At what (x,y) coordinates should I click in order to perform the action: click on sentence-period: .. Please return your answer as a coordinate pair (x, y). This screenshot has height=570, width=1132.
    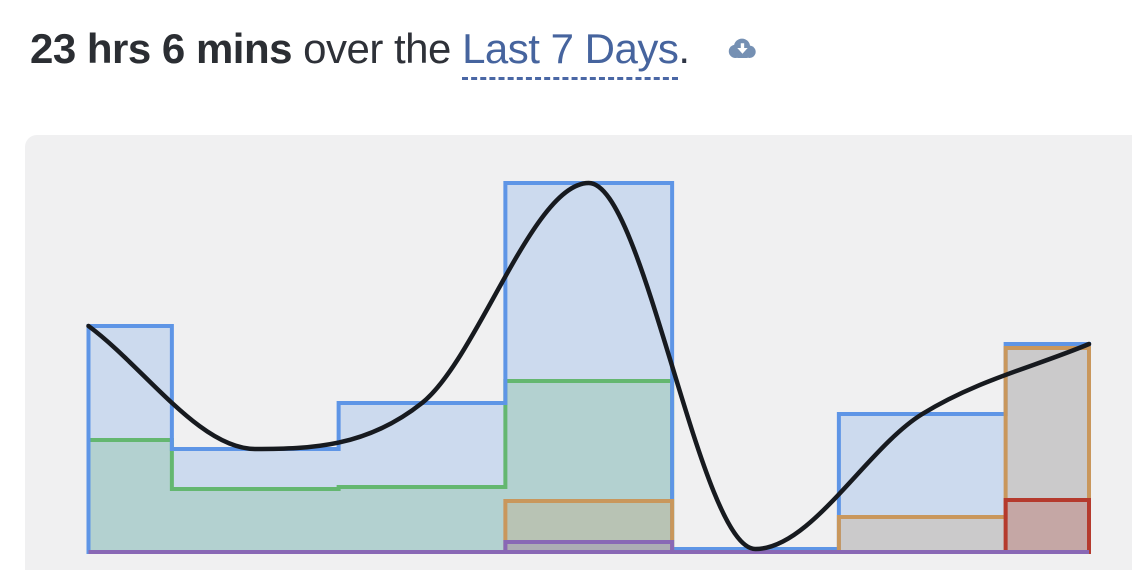
    Looking at the image, I should click on (684, 48).